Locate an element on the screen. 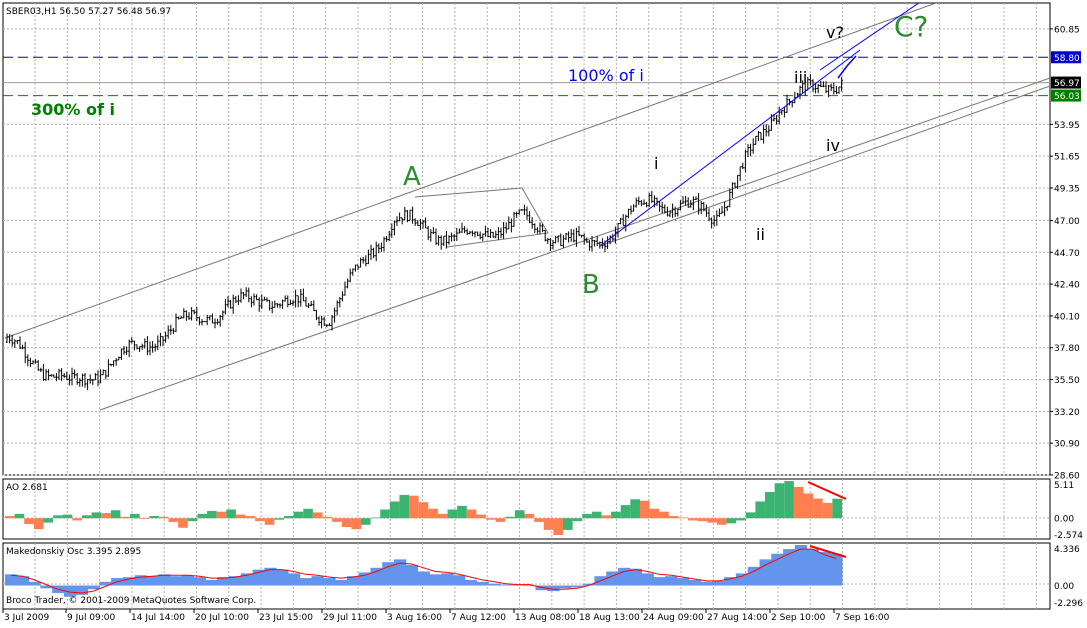 The width and height of the screenshot is (1087, 628). mak-histogram is located at coordinates (424, 571).